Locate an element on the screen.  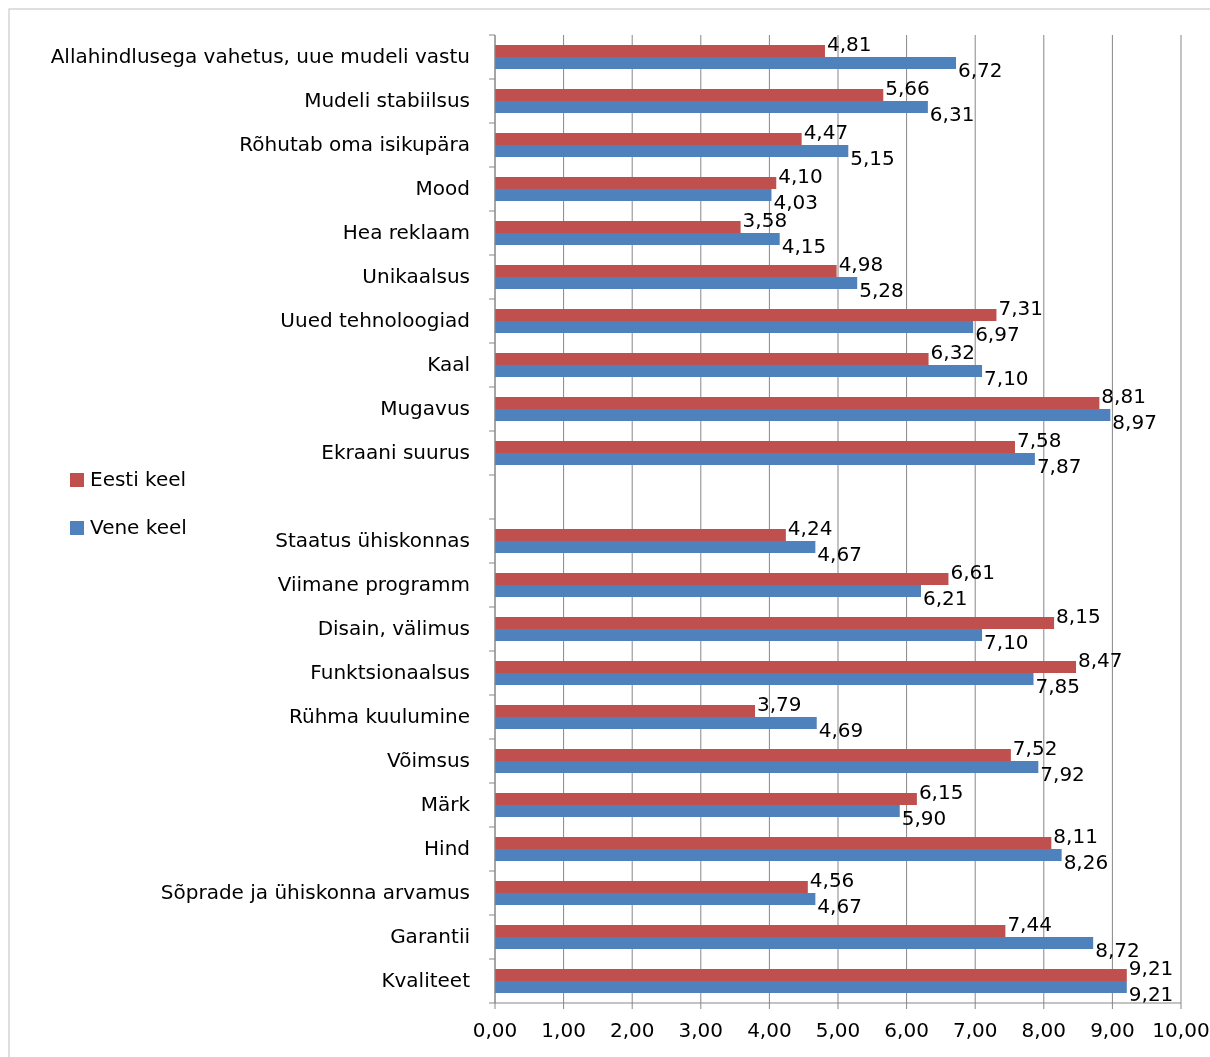
data-label: 4,24 is located at coordinates (810, 527).